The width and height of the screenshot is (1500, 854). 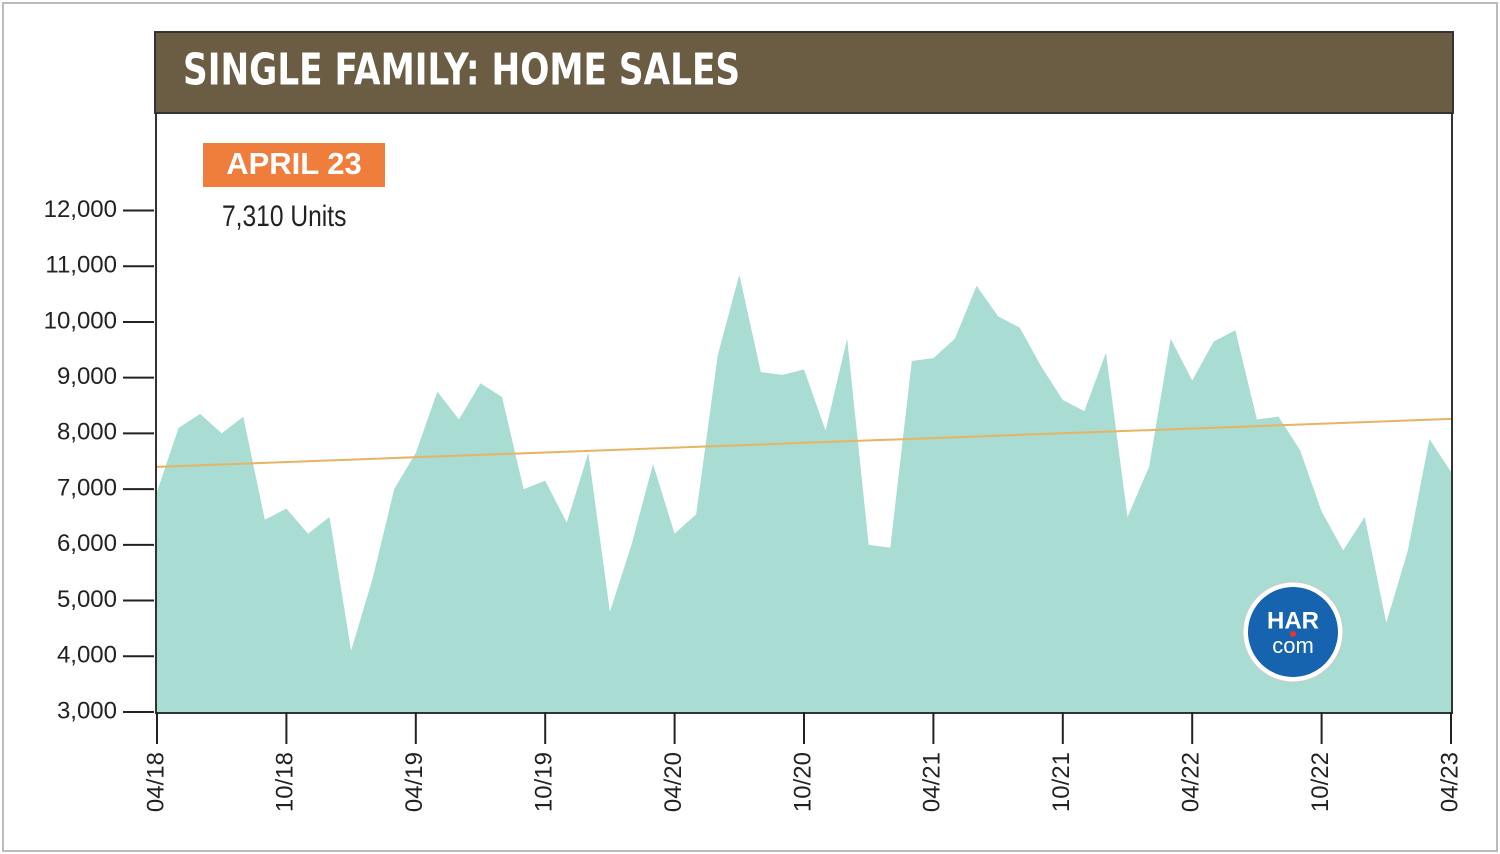 What do you see at coordinates (155, 782) in the screenshot?
I see `x-tick-label: 04/18` at bounding box center [155, 782].